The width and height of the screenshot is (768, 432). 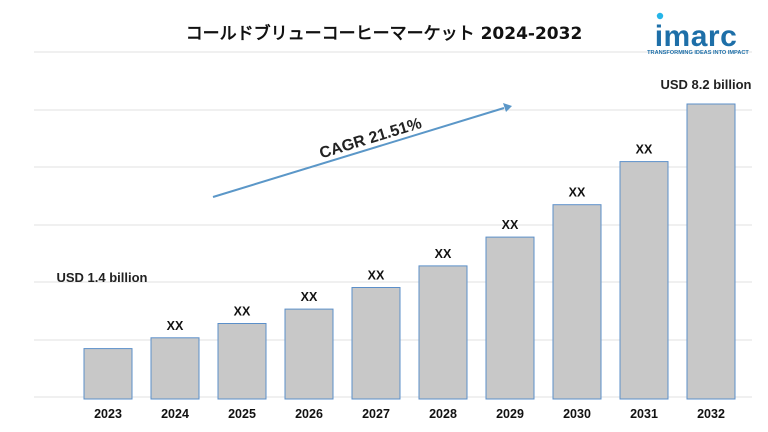 What do you see at coordinates (577, 414) in the screenshot?
I see `x-tick-2030: 2030` at bounding box center [577, 414].